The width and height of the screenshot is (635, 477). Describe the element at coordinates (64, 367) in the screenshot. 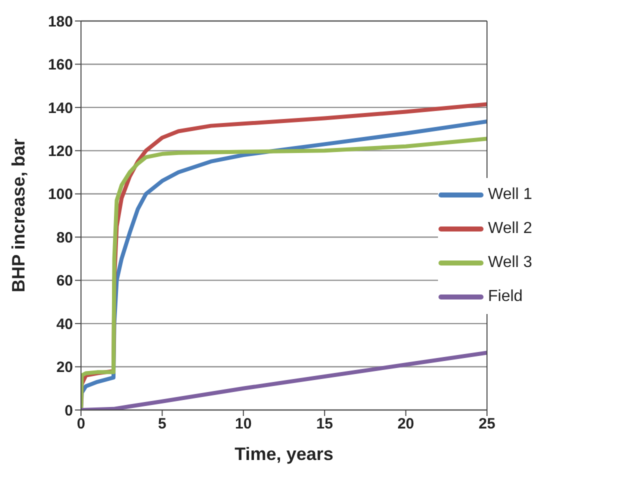

I see `y-tick-label: 20` at that location.